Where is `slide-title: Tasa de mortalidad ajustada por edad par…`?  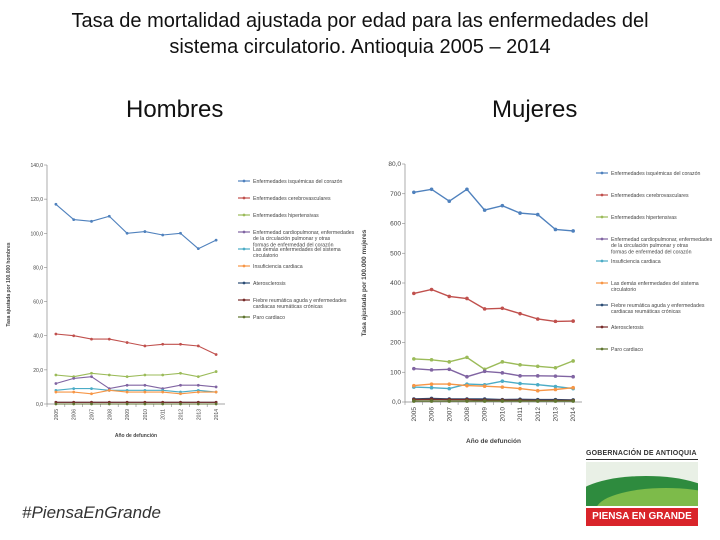 slide-title: Tasa de mortalidad ajustada por edad par… is located at coordinates (360, 34).